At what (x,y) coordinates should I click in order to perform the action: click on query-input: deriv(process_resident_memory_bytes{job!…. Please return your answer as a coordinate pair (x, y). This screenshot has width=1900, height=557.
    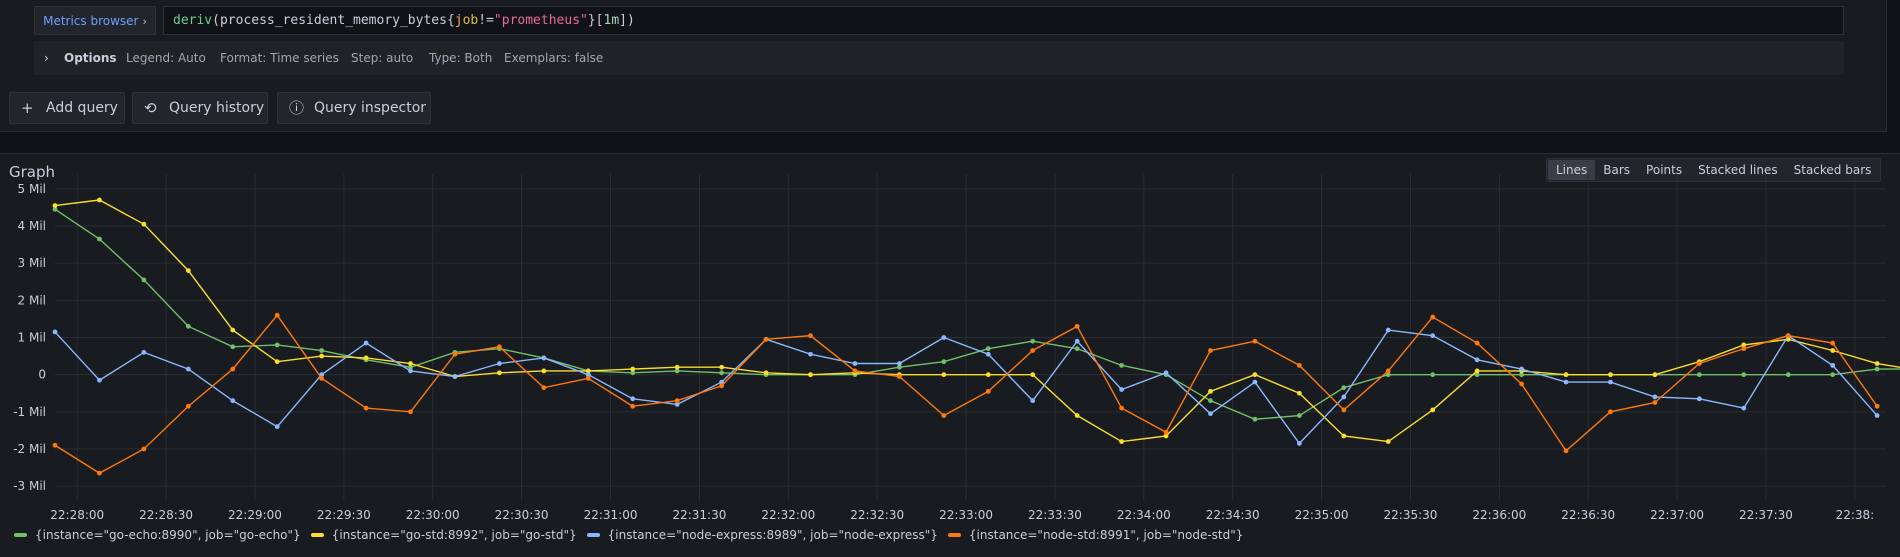
    Looking at the image, I should click on (1003, 20).